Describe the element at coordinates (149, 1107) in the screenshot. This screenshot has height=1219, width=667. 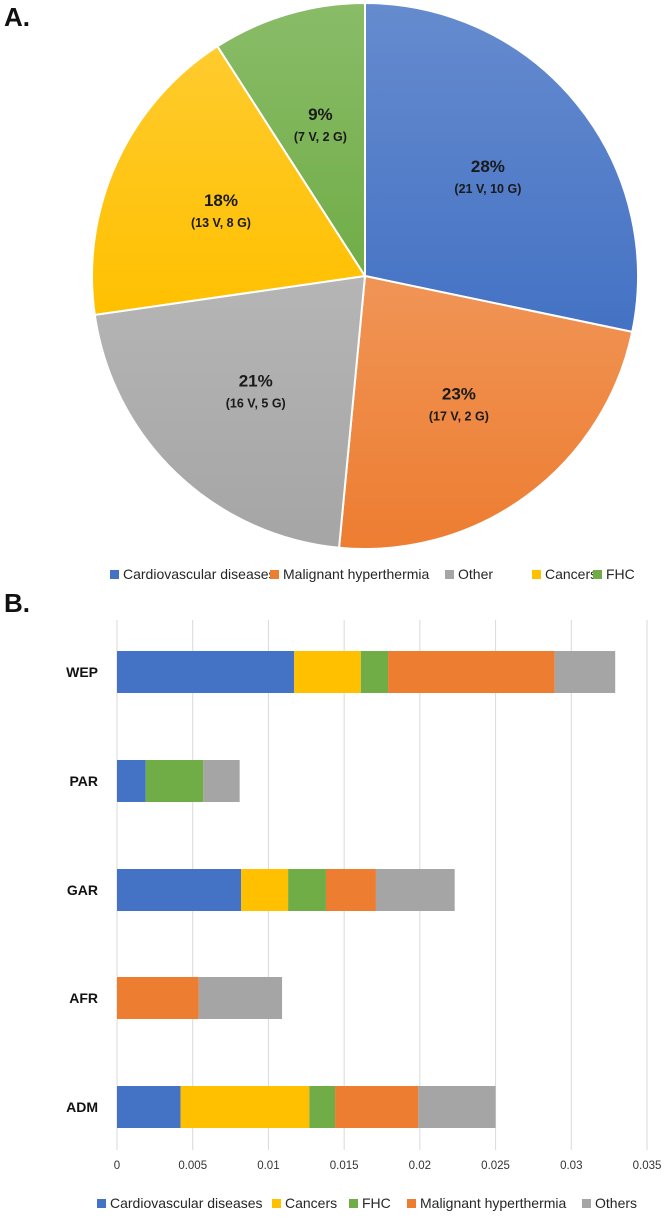
I see `bar-segment-adm-cardiovascular-diseases` at that location.